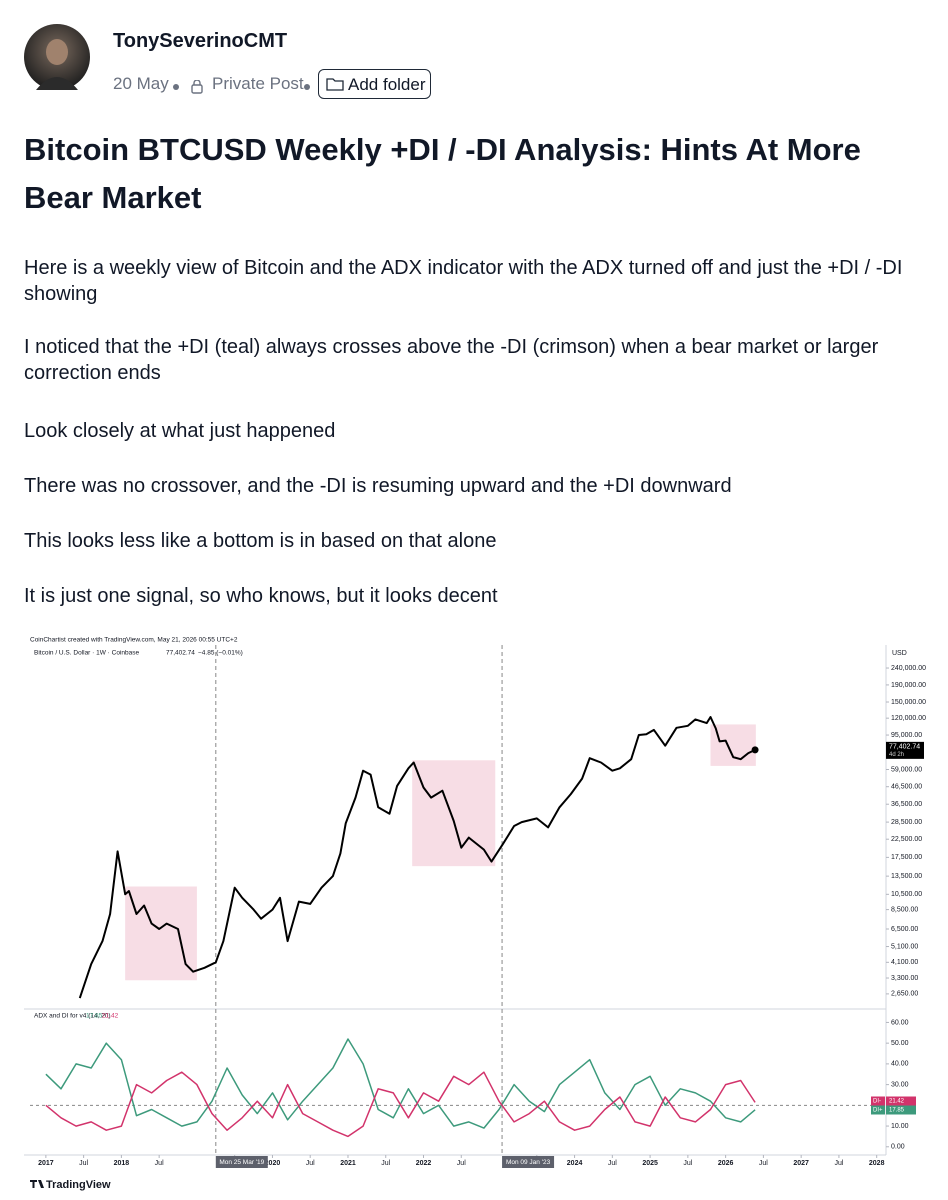 This screenshot has height=1200, width=948. Describe the element at coordinates (906, 822) in the screenshot. I see `y-tick-label: 28,500.00` at that location.